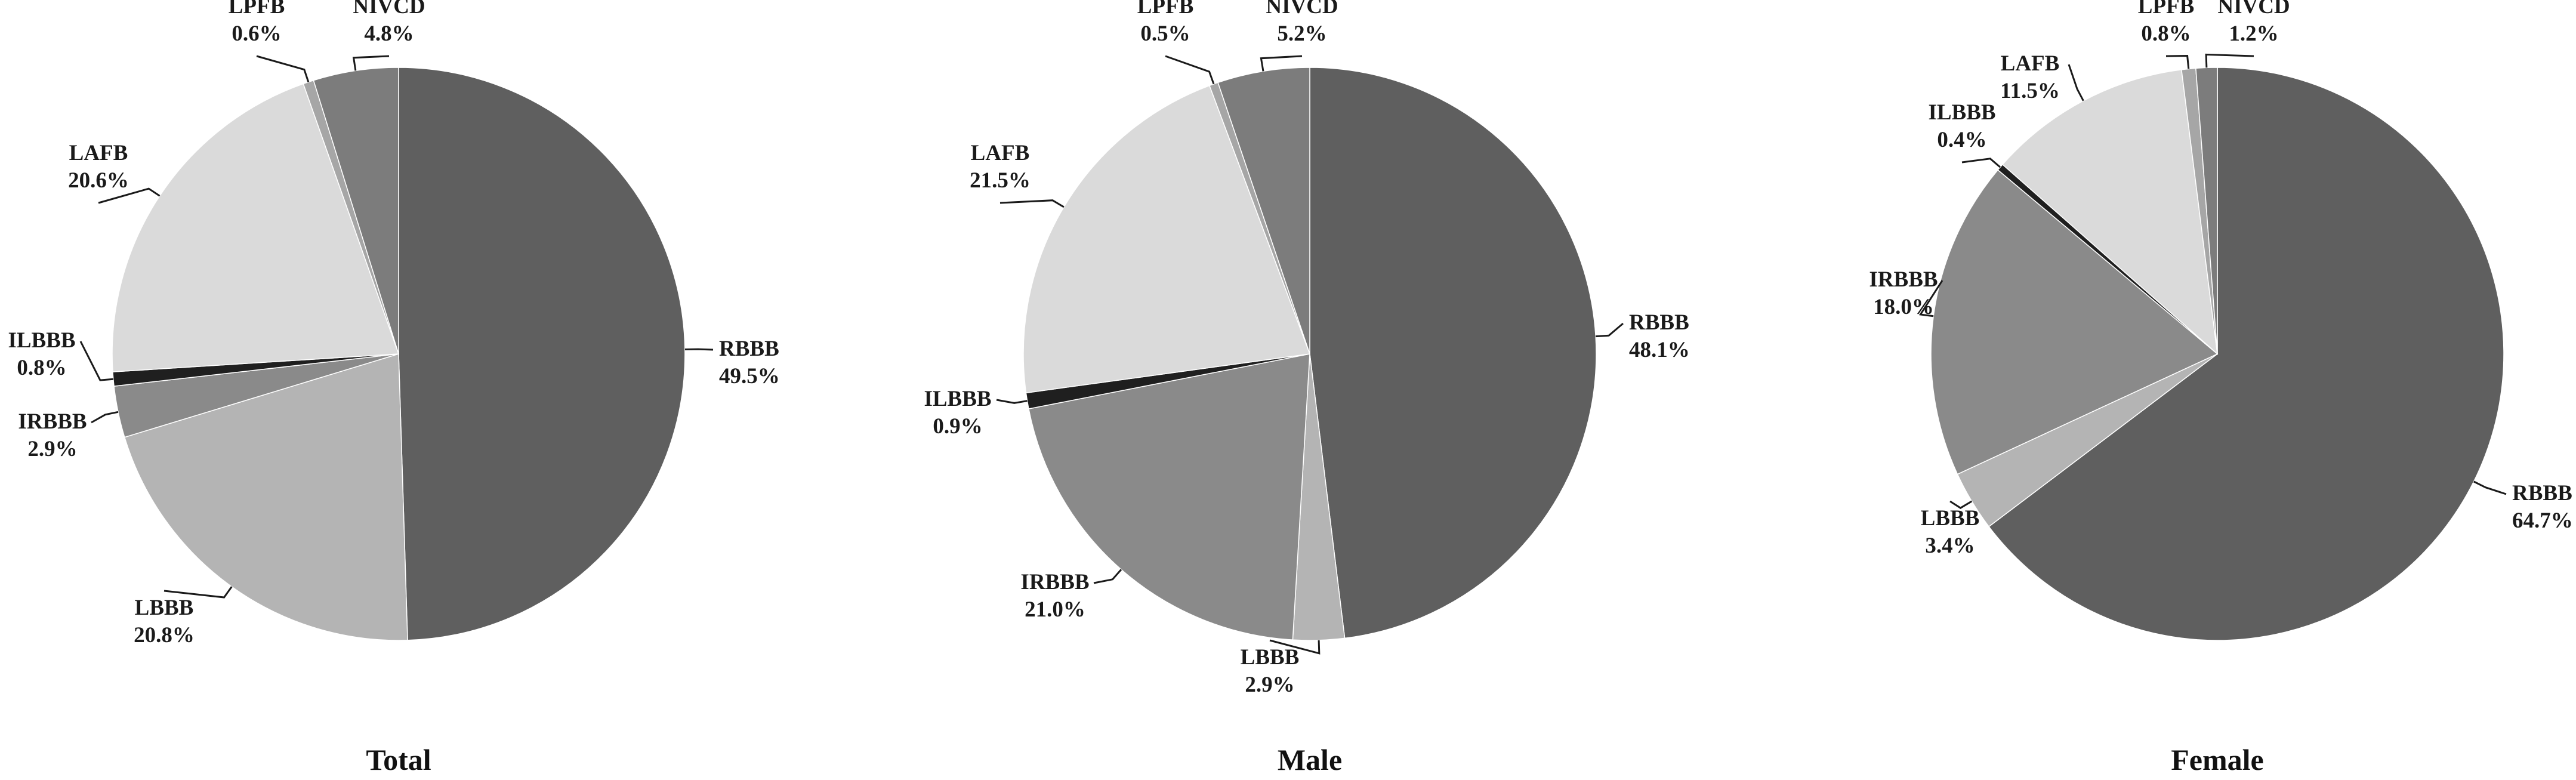  What do you see at coordinates (1000, 180) in the screenshot?
I see `slice-value-lafb: 21.5%` at bounding box center [1000, 180].